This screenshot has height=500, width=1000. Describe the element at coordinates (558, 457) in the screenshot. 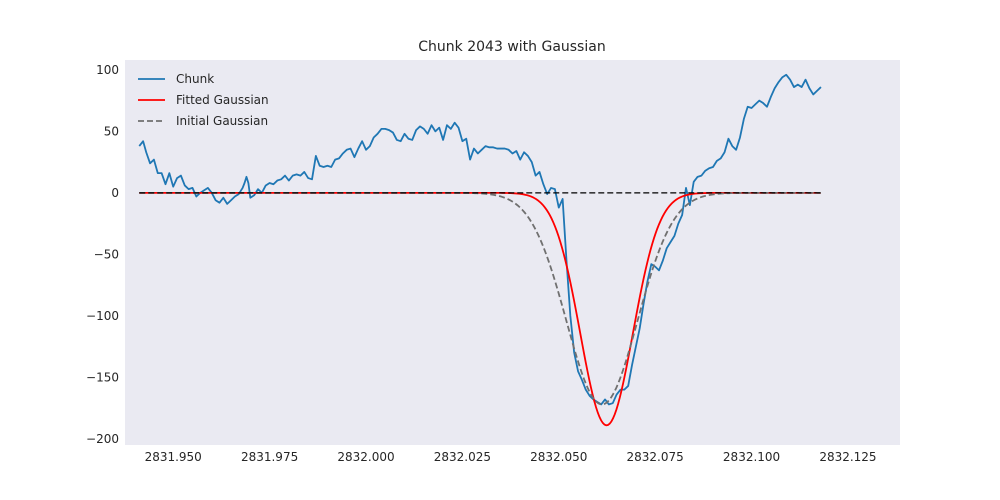

I see `x-tick-label: 2832.050` at that location.